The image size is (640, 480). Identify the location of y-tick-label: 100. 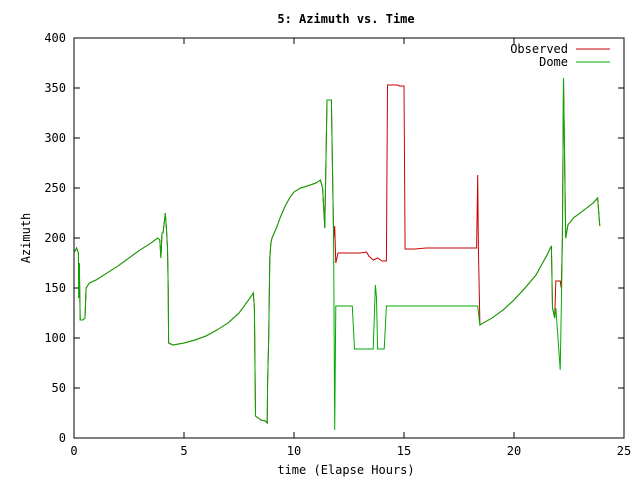
(55, 338).